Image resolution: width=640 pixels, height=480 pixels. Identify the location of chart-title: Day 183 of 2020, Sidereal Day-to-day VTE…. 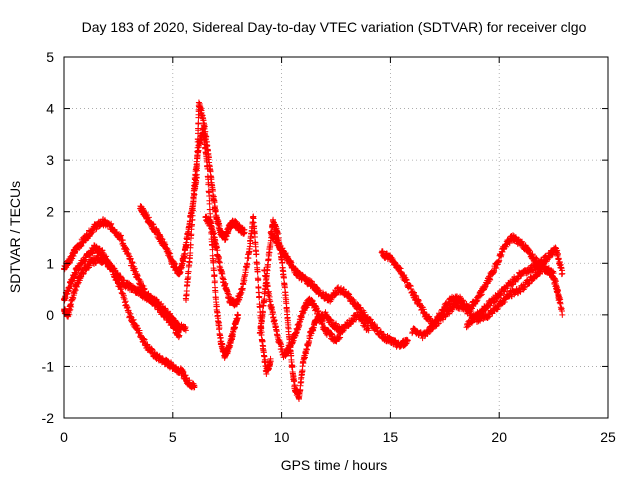
(334, 27).